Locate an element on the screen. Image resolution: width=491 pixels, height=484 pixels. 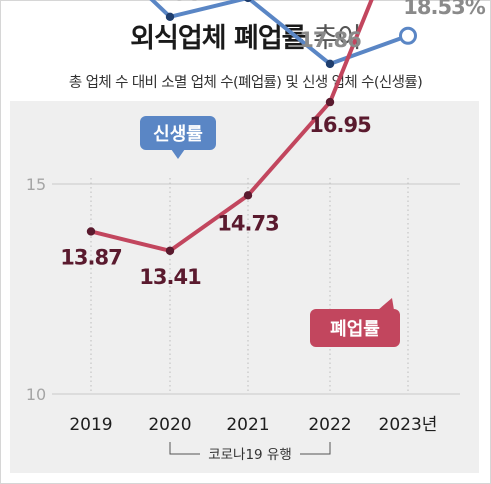
series-name: 폐업률 is located at coordinates (355, 329).